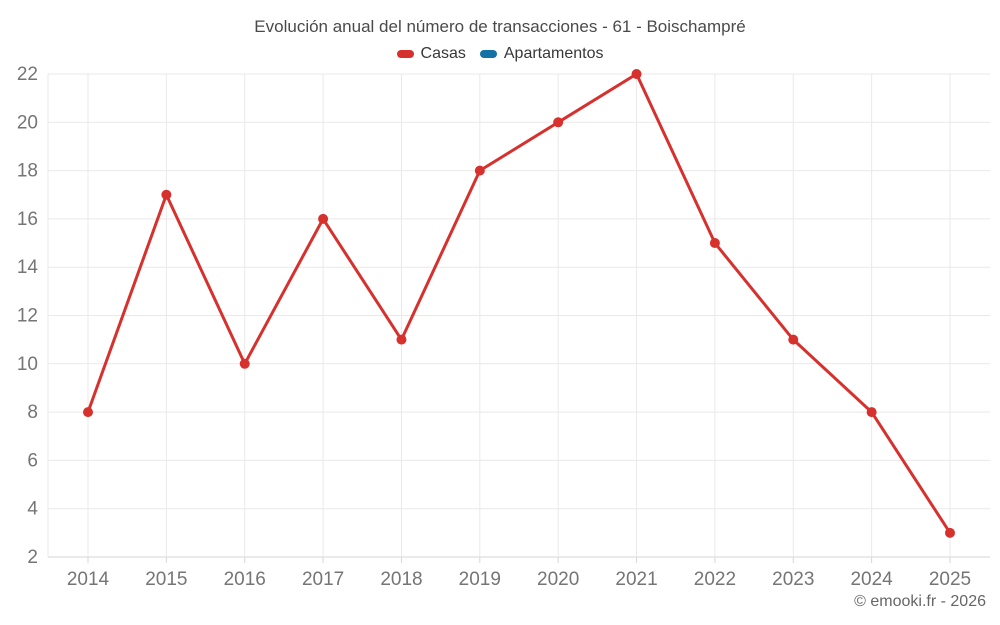  I want to click on data-point-casas-2024, so click(871, 412).